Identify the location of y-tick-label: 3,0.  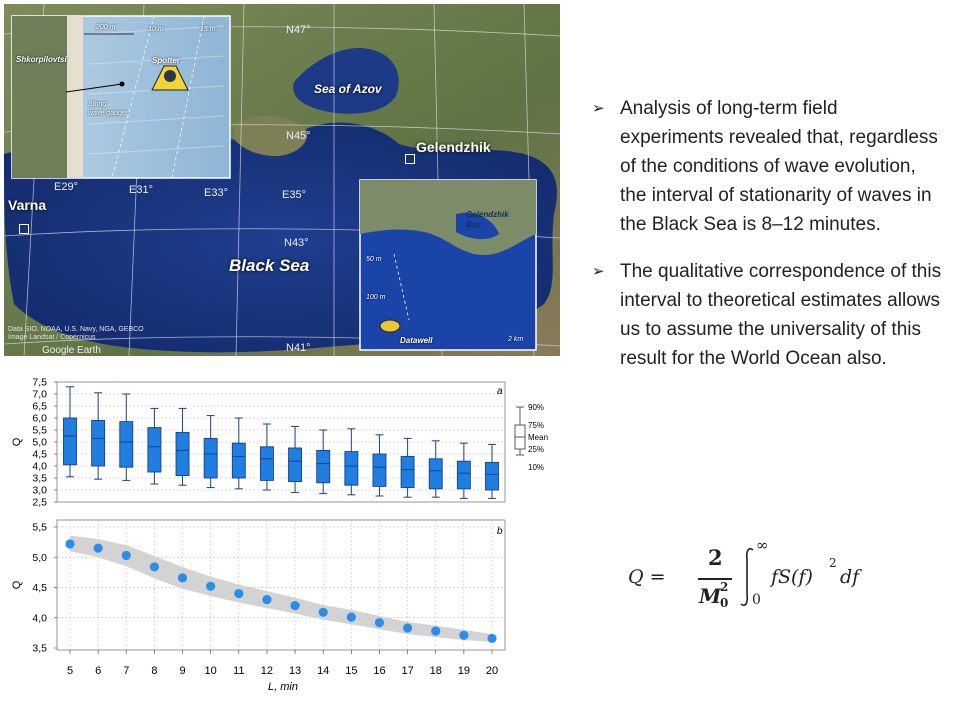
(39, 491).